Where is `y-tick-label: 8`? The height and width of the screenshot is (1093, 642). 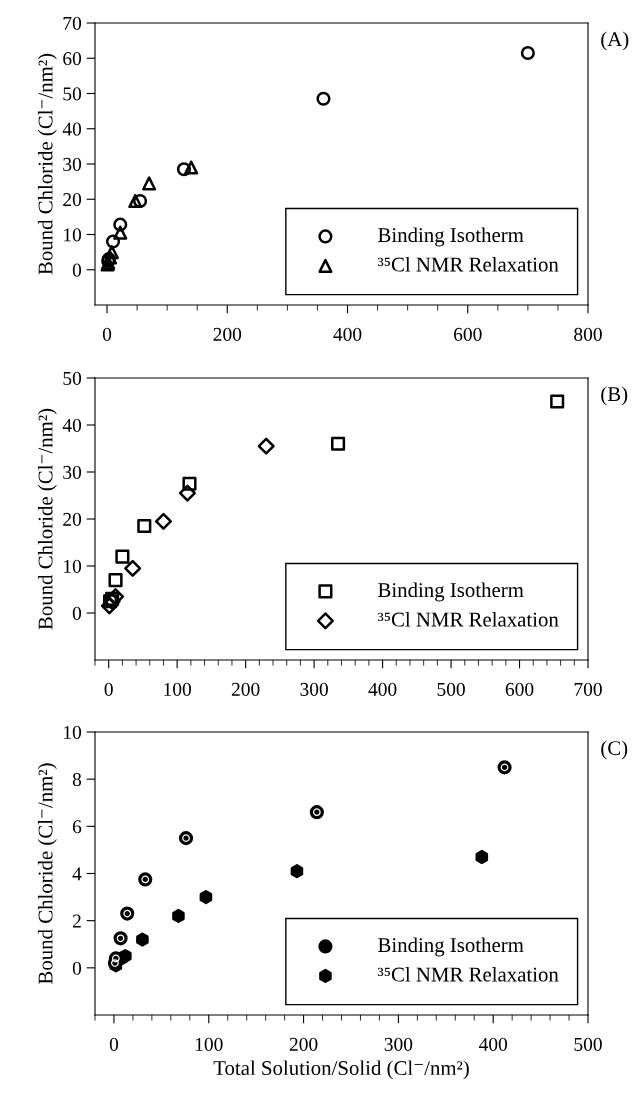 y-tick-label: 8 is located at coordinates (77, 779).